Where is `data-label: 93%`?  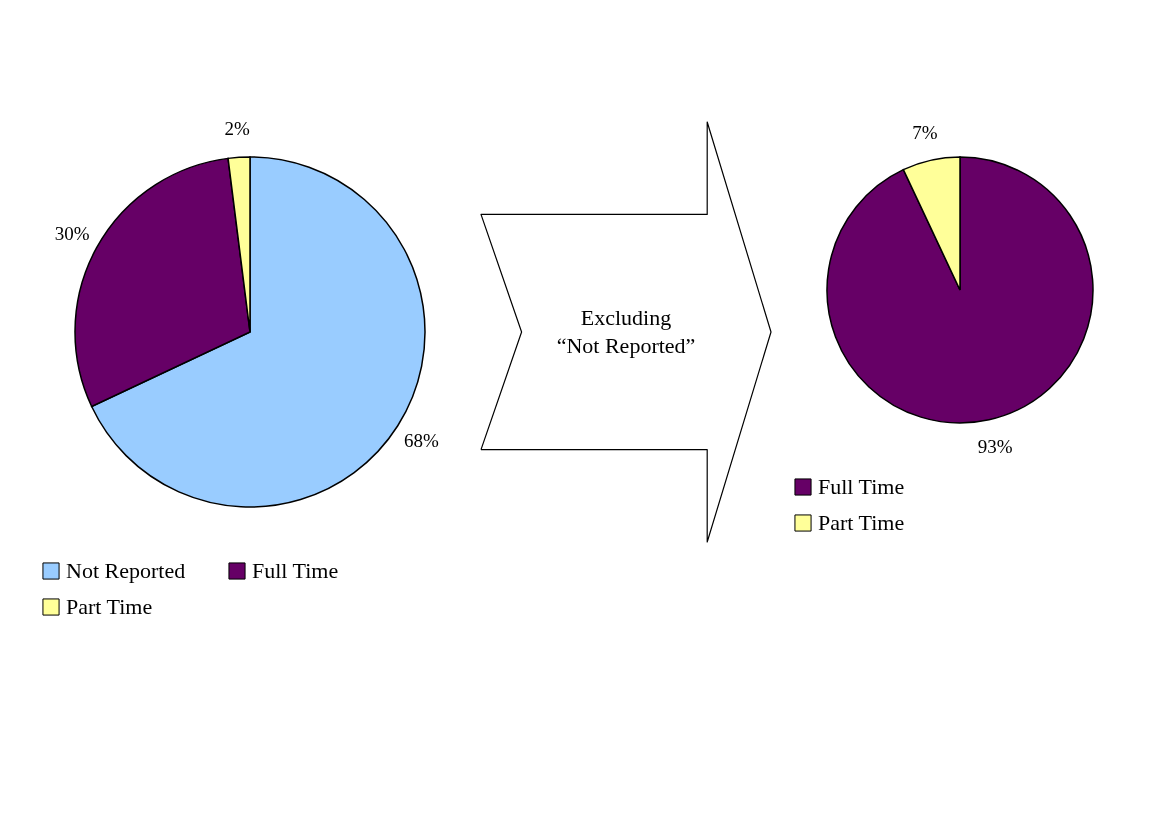
data-label: 93% is located at coordinates (995, 447).